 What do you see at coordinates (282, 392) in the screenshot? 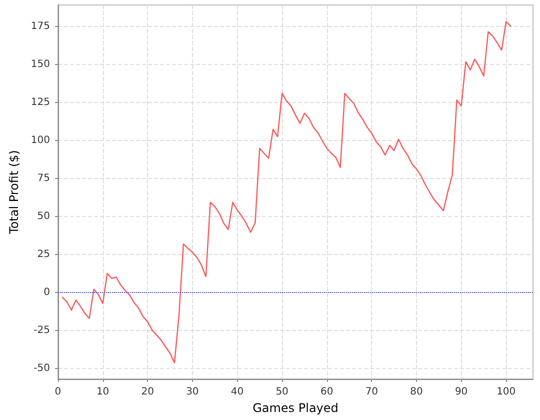
I see `x-tick-label: 50` at bounding box center [282, 392].